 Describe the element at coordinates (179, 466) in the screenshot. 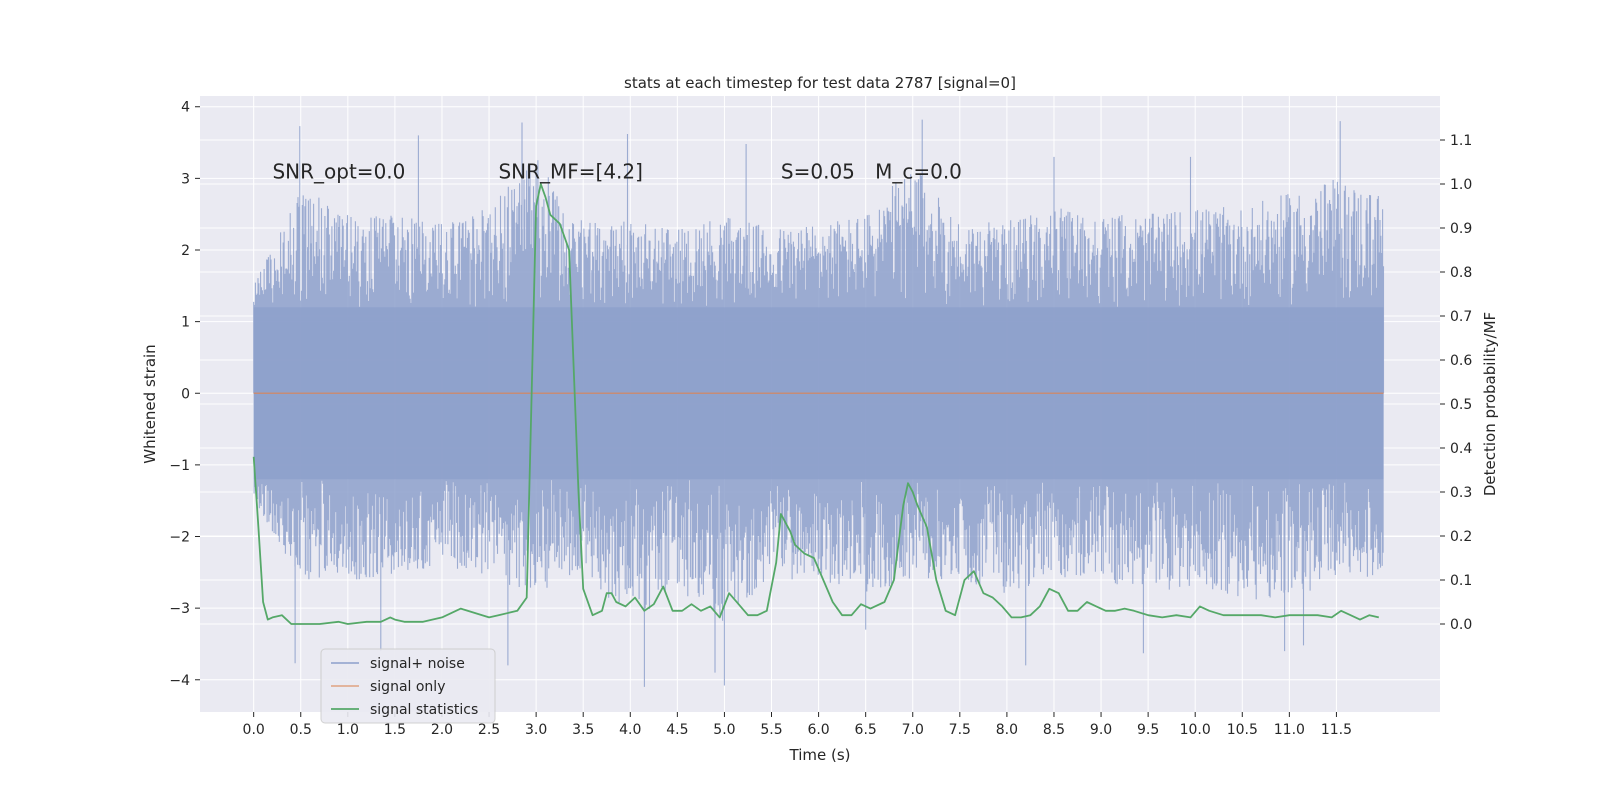

I see `y-tick-label: −1` at that location.